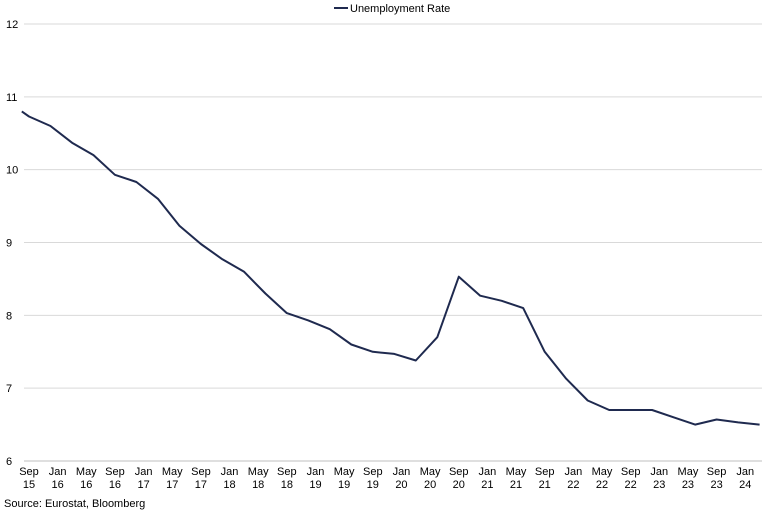 The width and height of the screenshot is (770, 513). I want to click on y-tick-label: 8, so click(9, 316).